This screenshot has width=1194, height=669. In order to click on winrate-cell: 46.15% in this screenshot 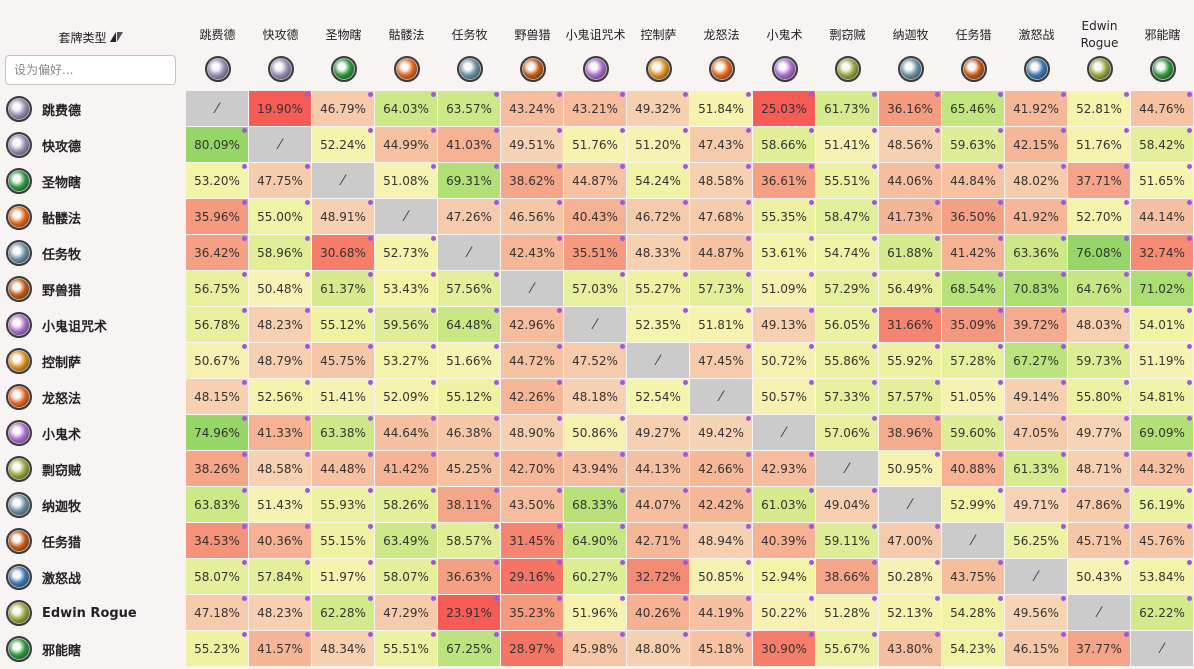, I will do `click(1036, 648)`.